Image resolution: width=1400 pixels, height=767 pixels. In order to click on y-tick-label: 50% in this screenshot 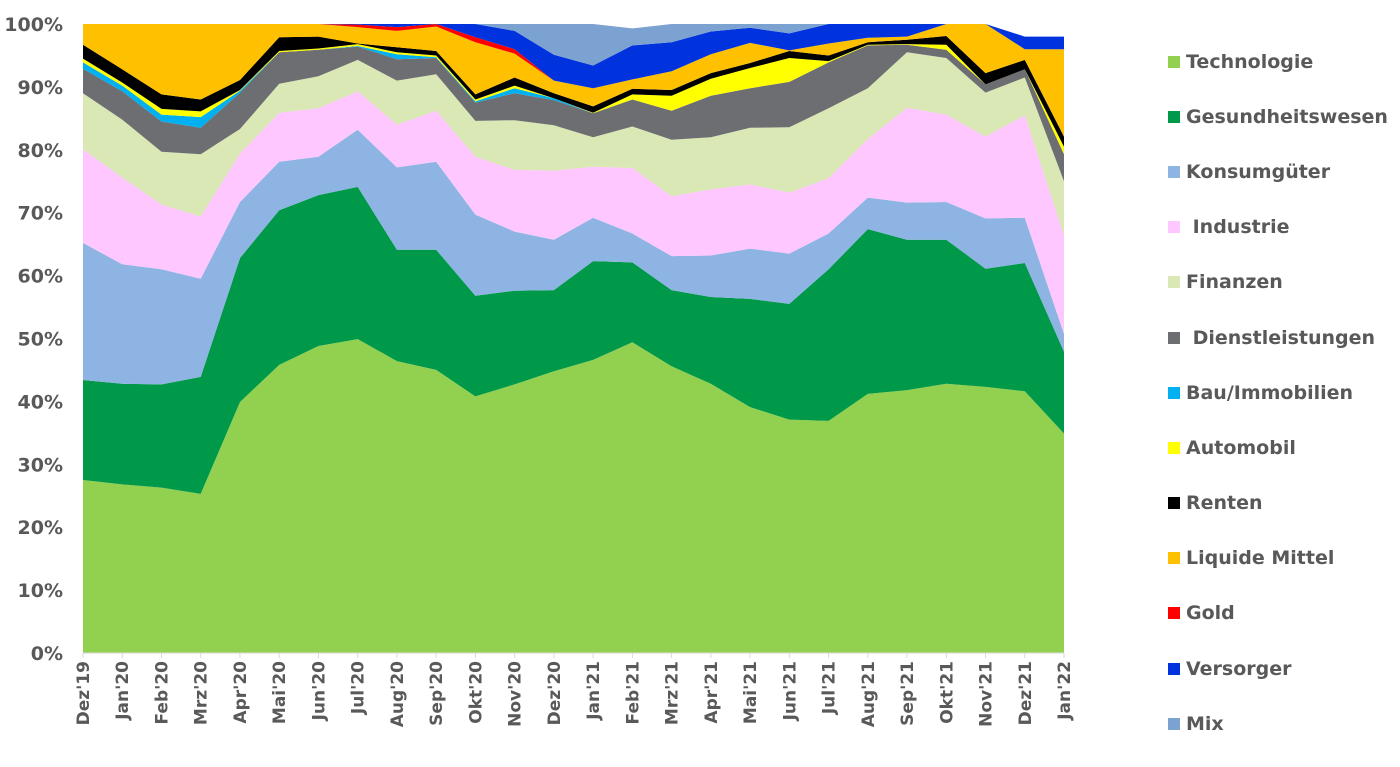, I will do `click(40, 340)`.